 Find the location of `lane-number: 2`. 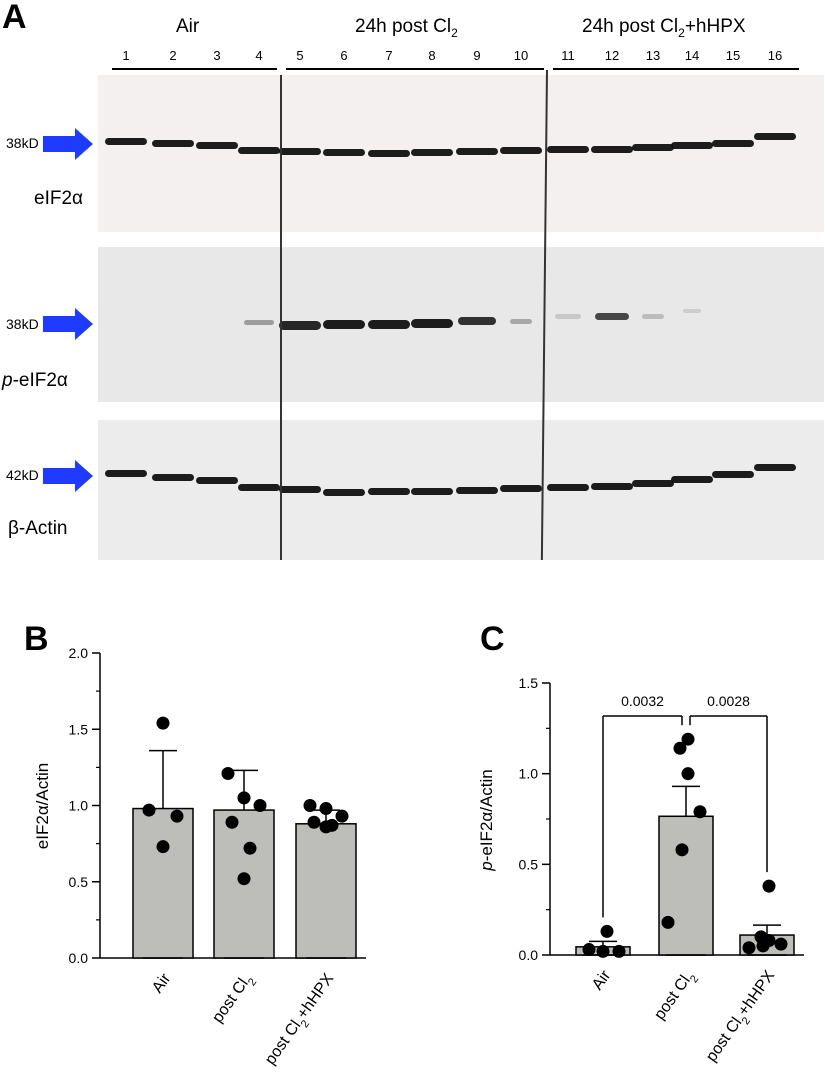

lane-number: 2 is located at coordinates (173, 55).